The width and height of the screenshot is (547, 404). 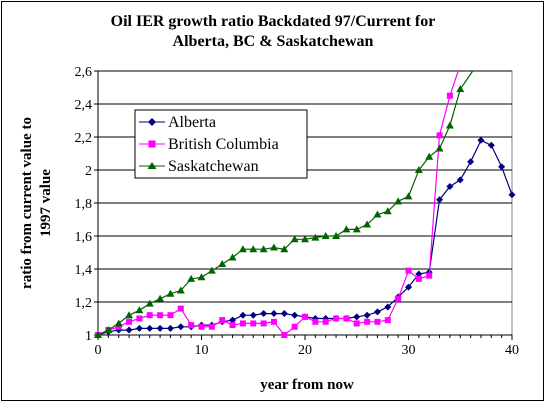 What do you see at coordinates (84, 138) in the screenshot?
I see `y-tick-label-6: 2,2` at bounding box center [84, 138].